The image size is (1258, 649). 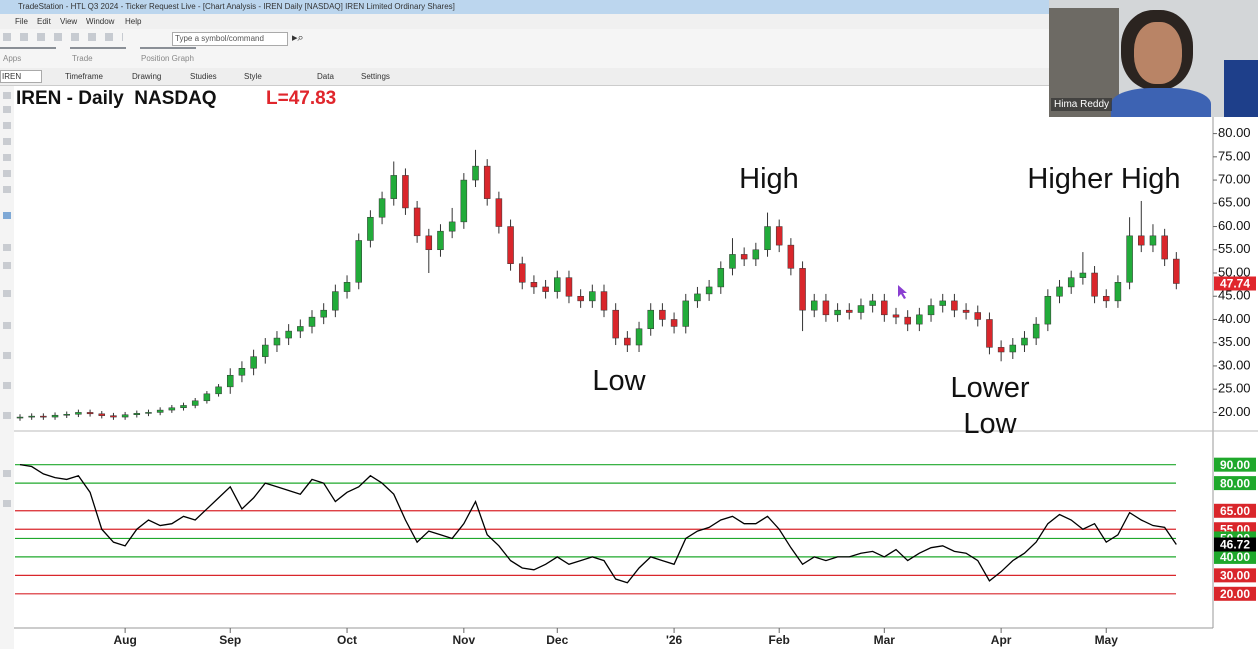 I want to click on y-tick-label: 80.00, so click(x=1234, y=132).